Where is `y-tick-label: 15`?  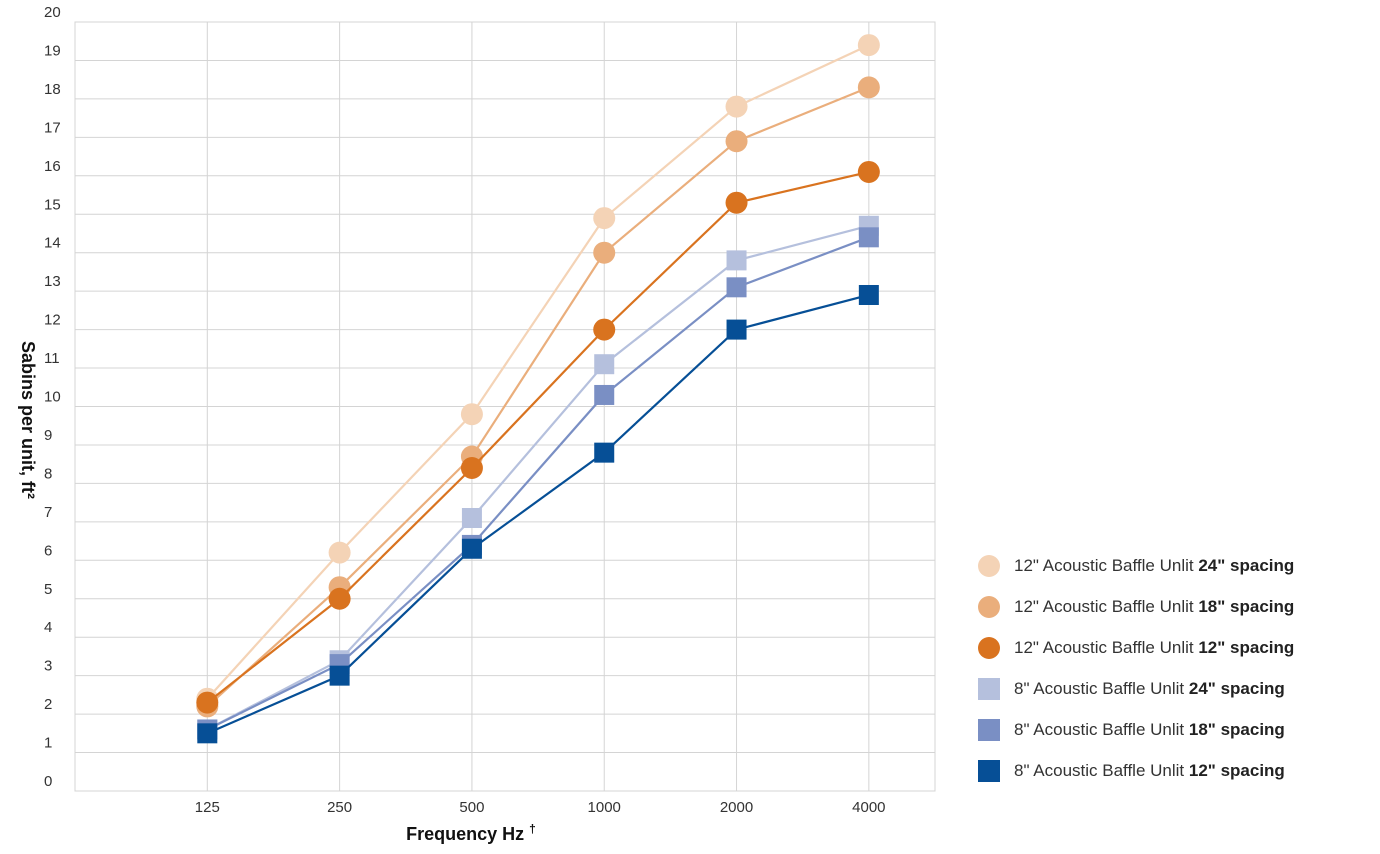
y-tick-label: 15 is located at coordinates (52, 204).